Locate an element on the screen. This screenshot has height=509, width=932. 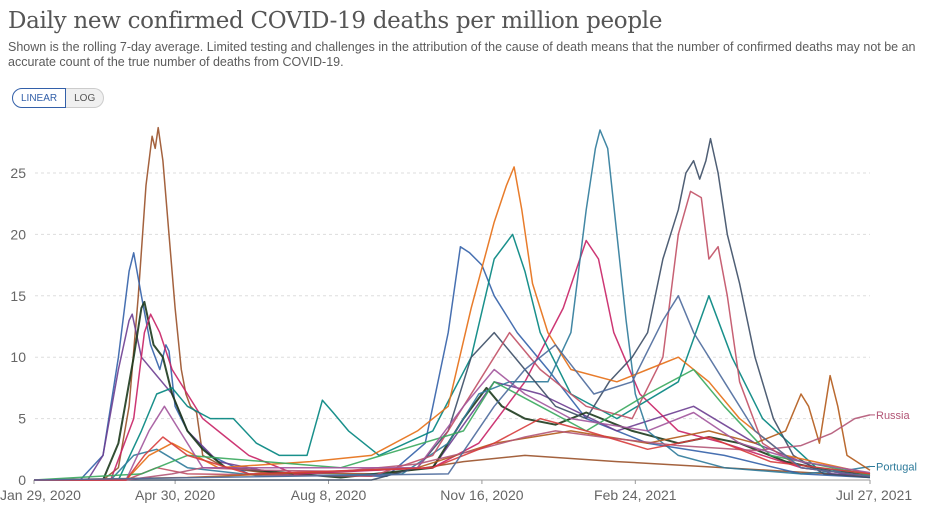
scale-toggle: LINEAR LOG is located at coordinates (58, 98).